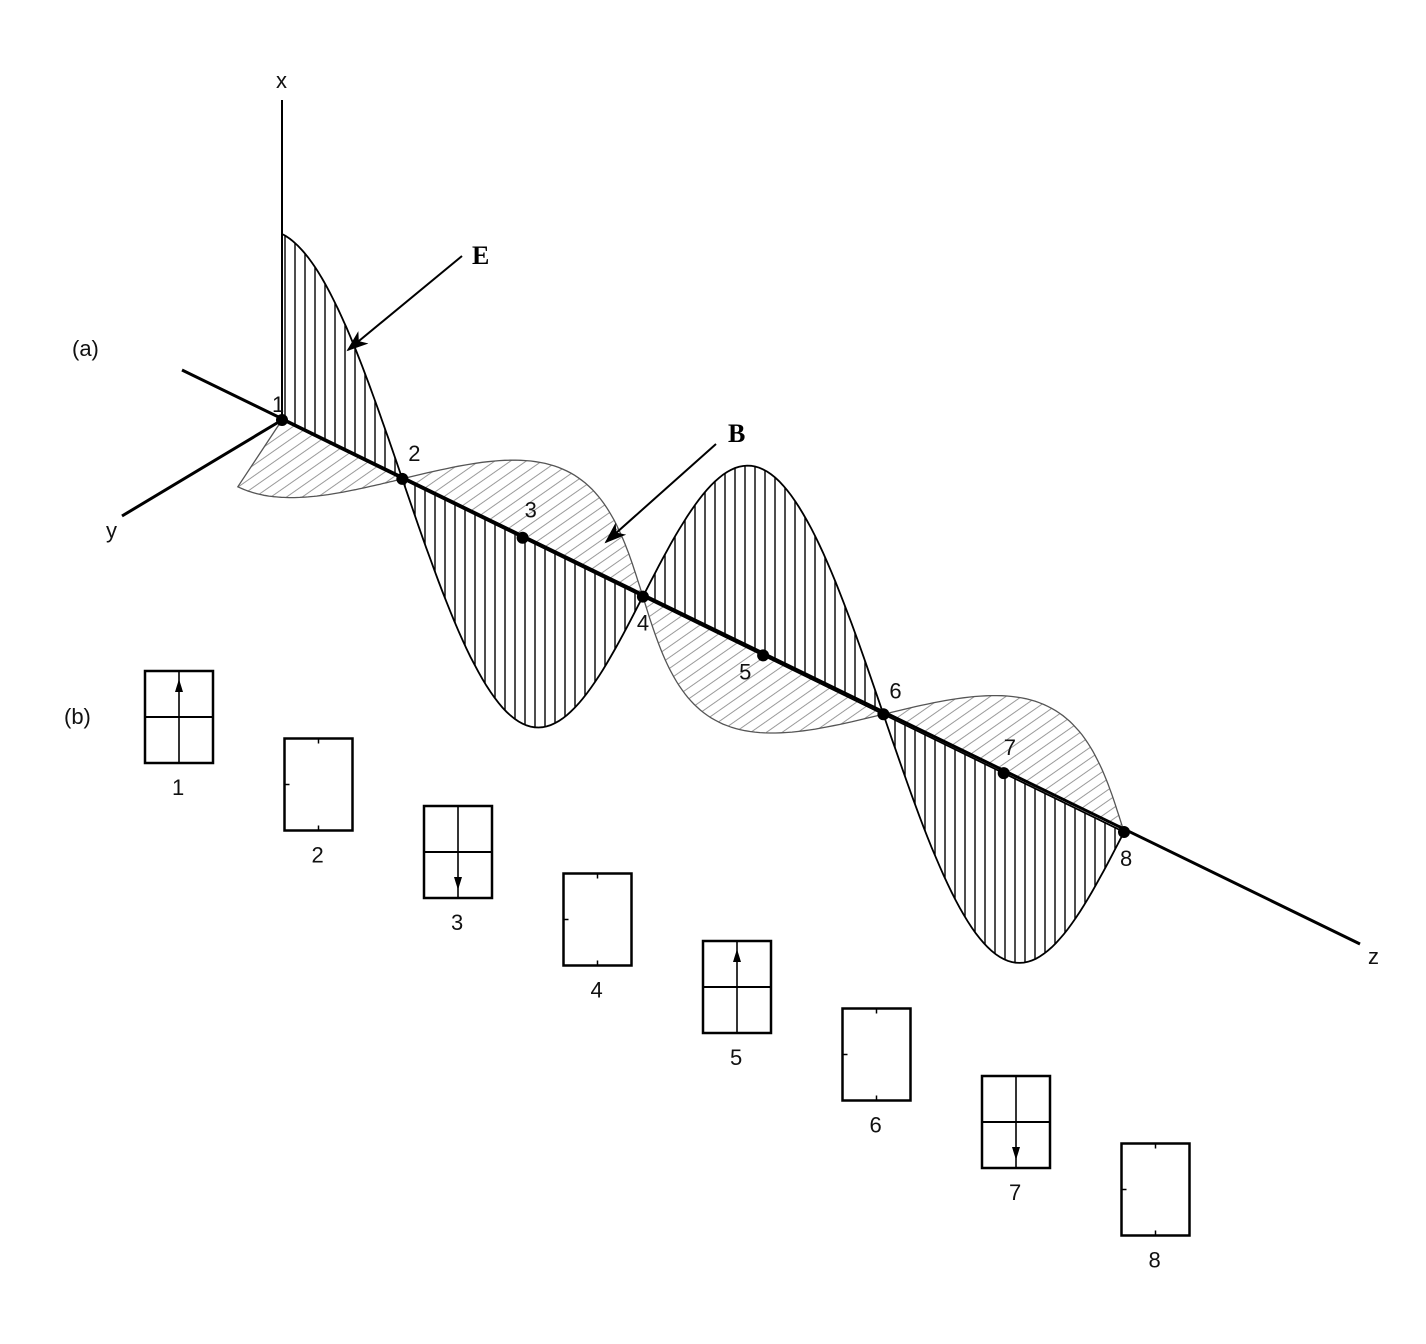  What do you see at coordinates (111, 530) in the screenshot?
I see `y-axis-label: y` at bounding box center [111, 530].